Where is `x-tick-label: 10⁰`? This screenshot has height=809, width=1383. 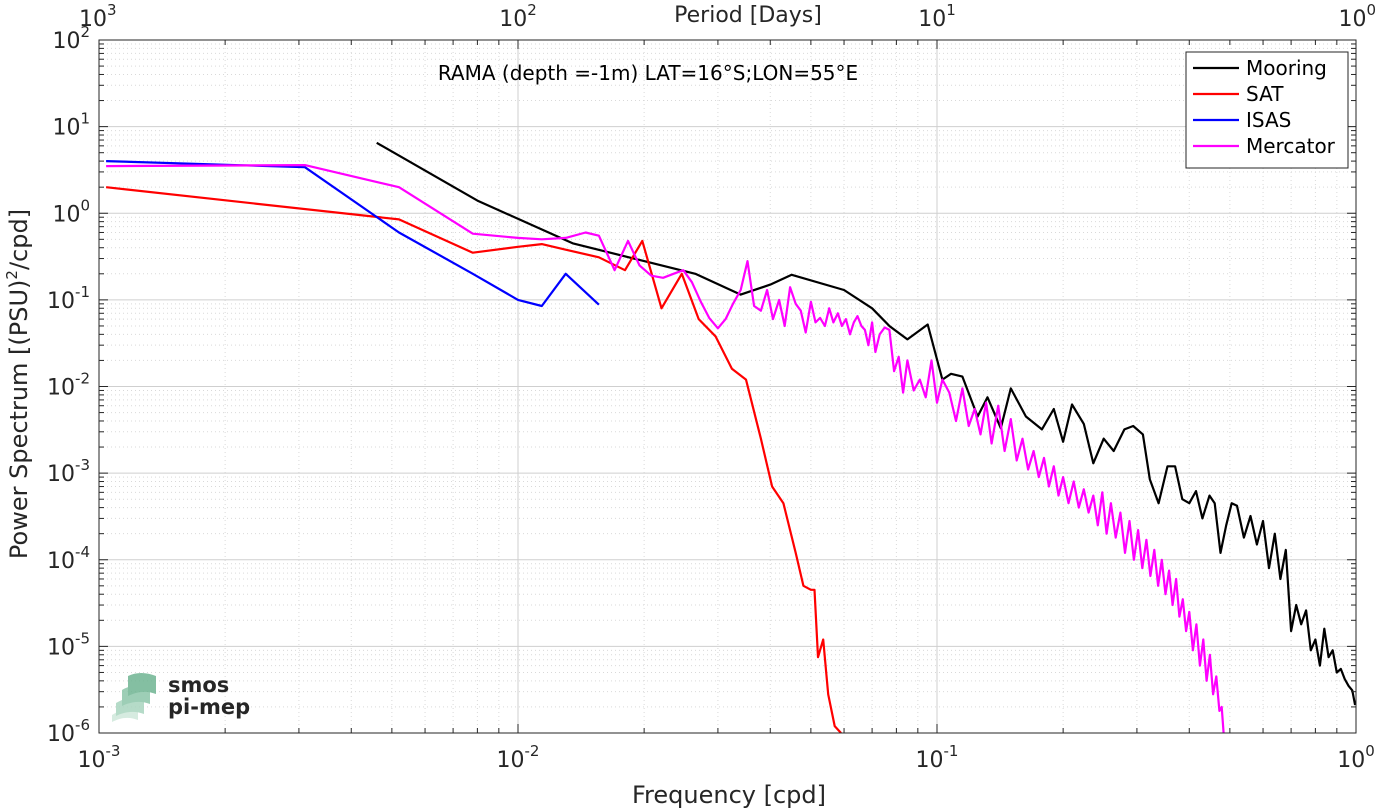 x-tick-label: 10⁰ is located at coordinates (1356, 757).